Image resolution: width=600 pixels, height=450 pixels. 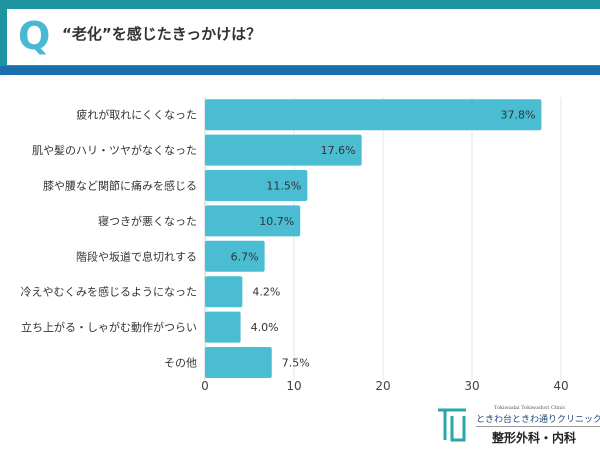 What do you see at coordinates (293, 386) in the screenshot?
I see `x-tick-label: 10` at bounding box center [293, 386].